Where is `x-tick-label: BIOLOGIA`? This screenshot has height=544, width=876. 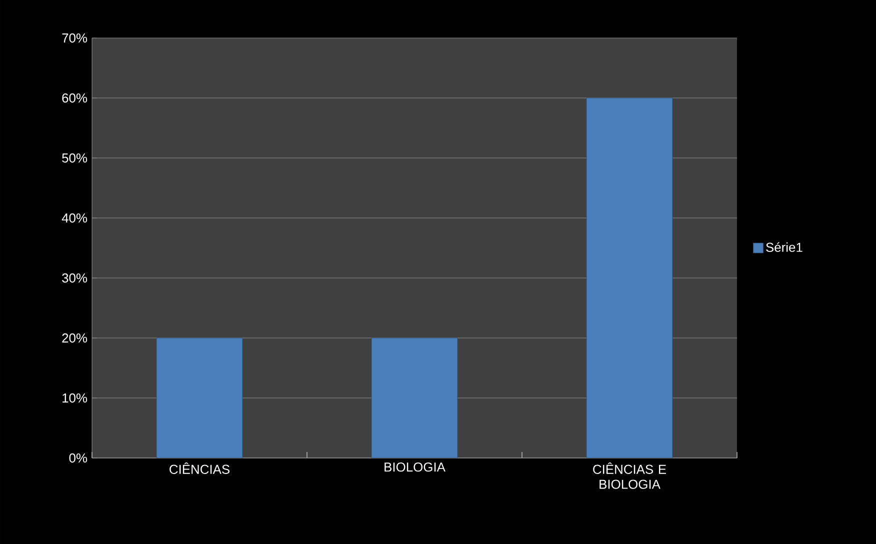 x-tick-label: BIOLOGIA is located at coordinates (415, 467).